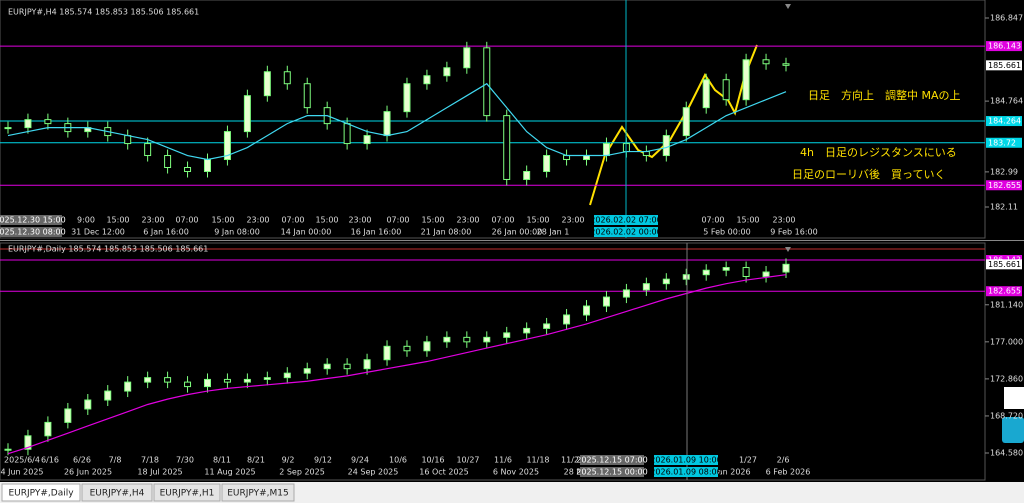 This screenshot has width=1024, height=503. What do you see at coordinates (1013, 430) in the screenshot?
I see `signal-icon` at bounding box center [1013, 430].